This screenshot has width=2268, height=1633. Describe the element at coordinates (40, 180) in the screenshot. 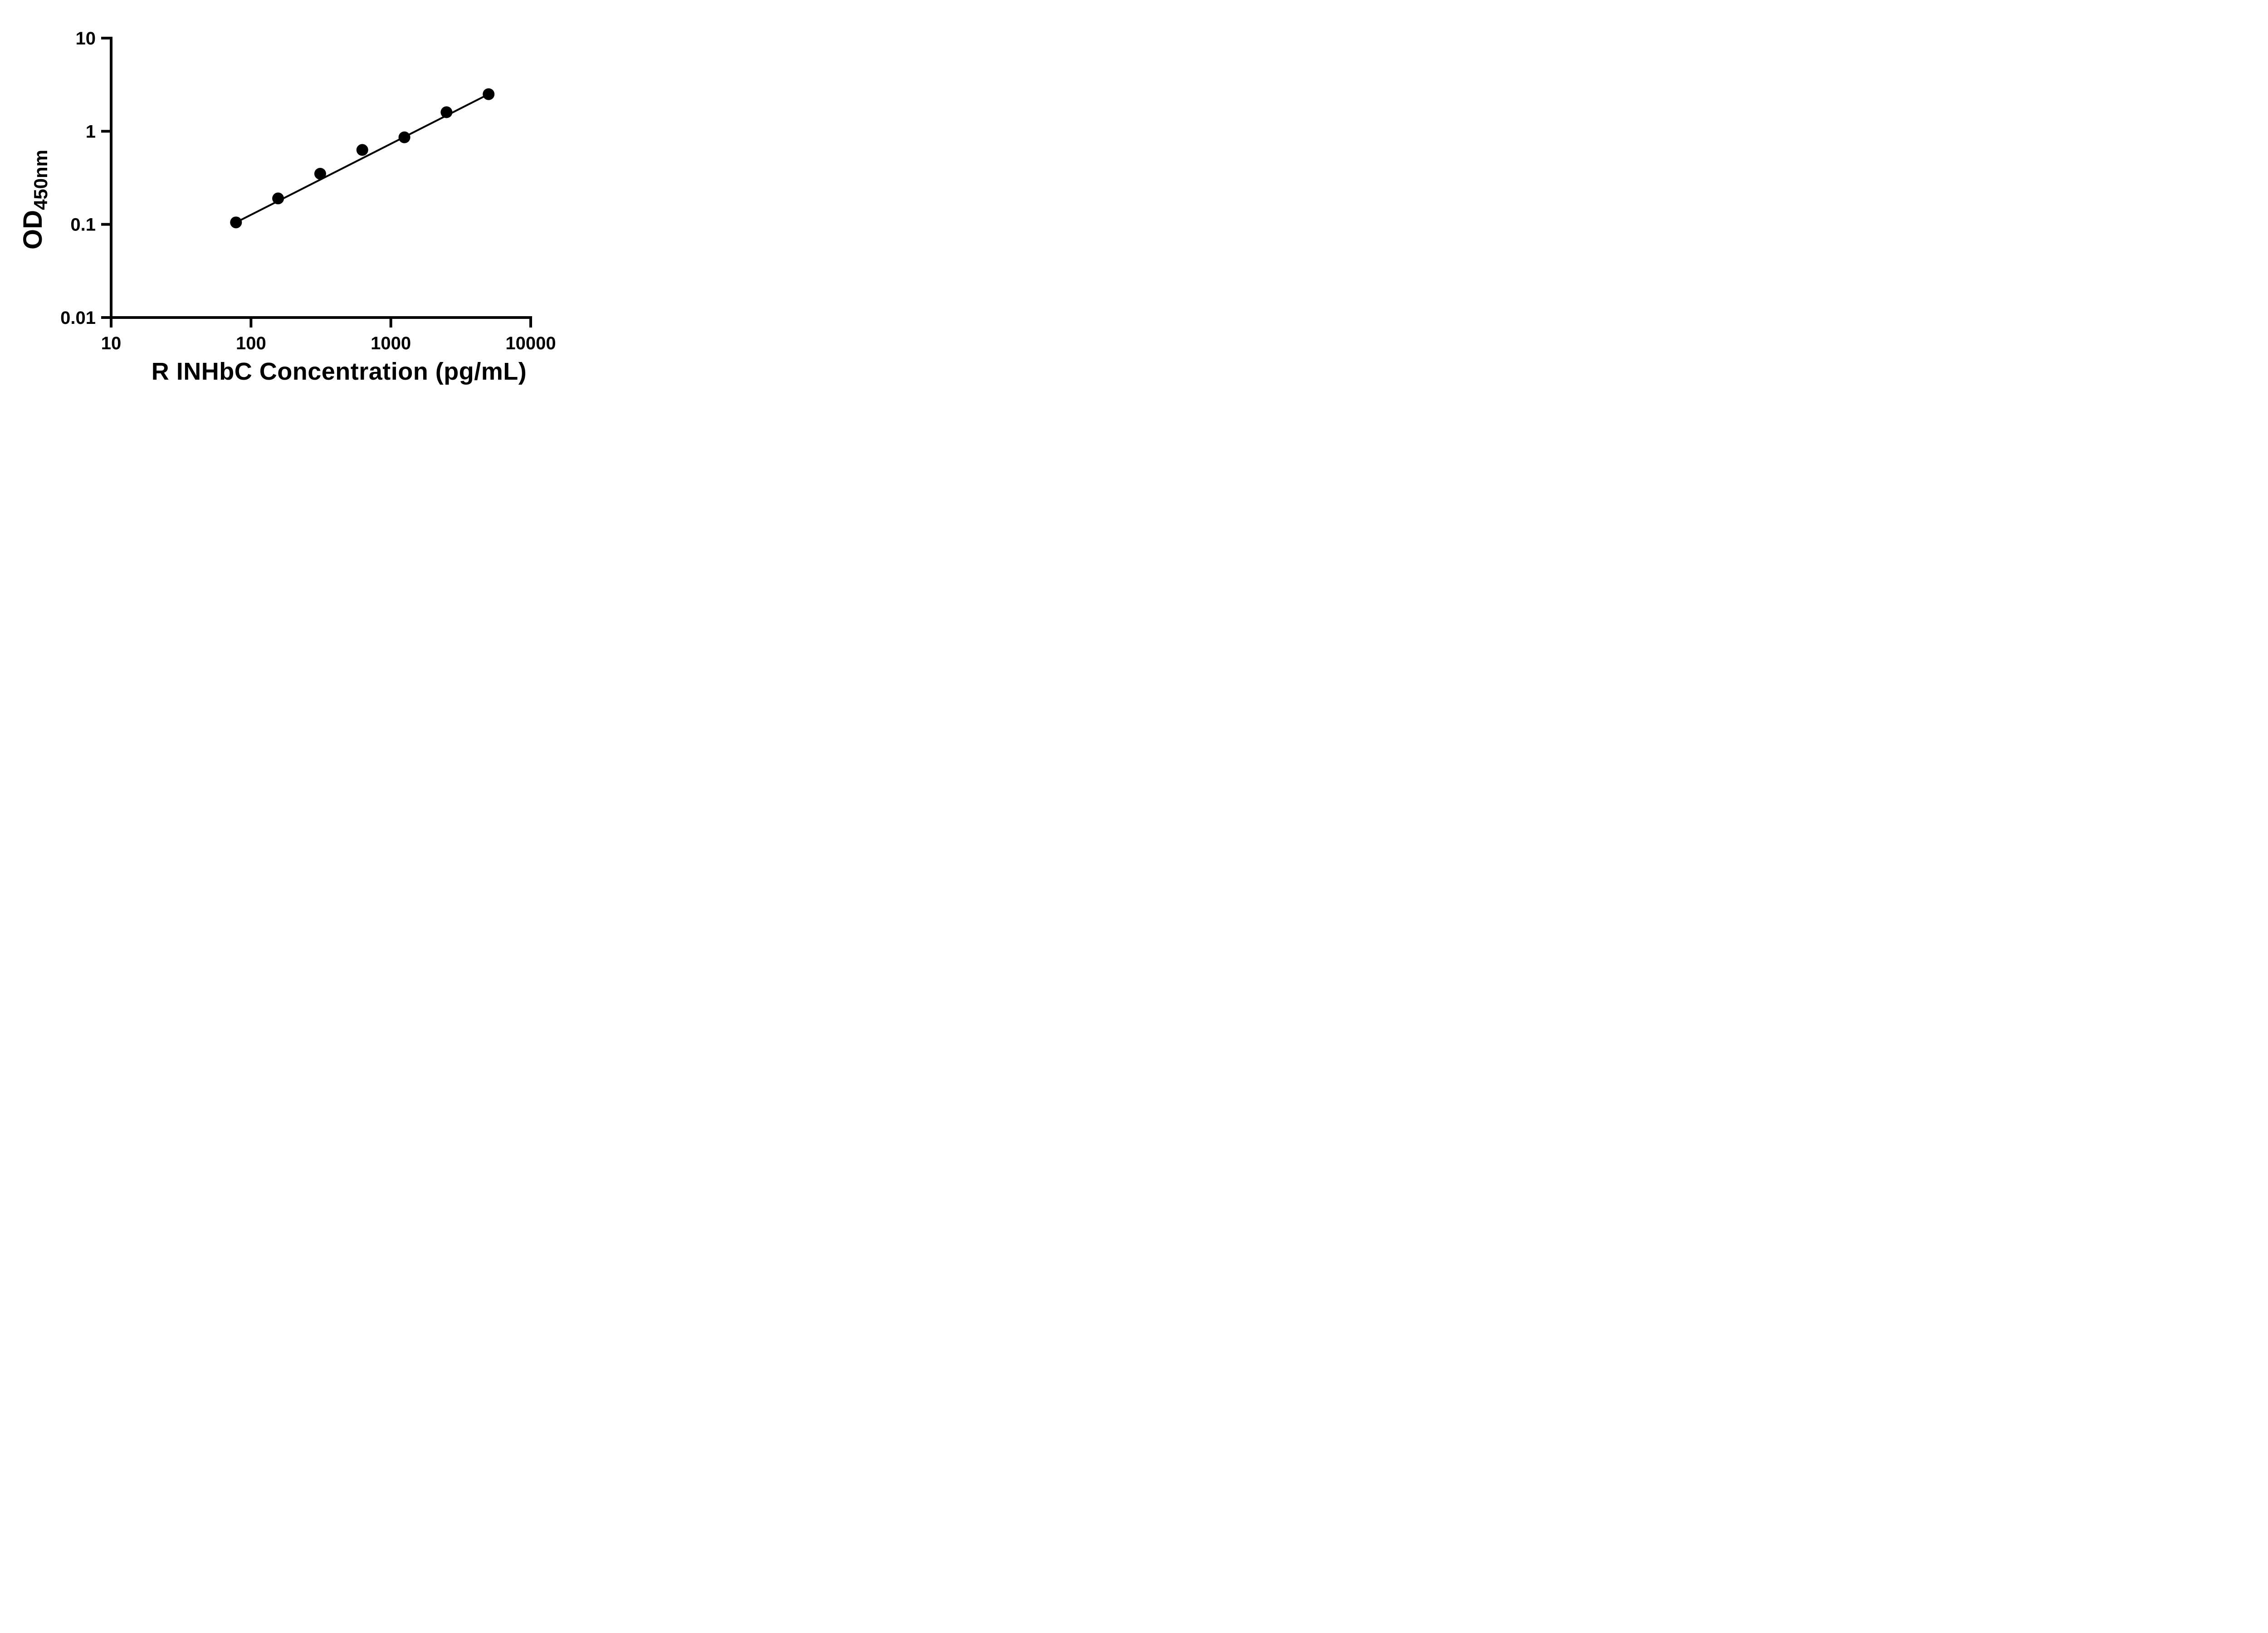

I see `y-axis-label-subscript: 450nm` at that location.